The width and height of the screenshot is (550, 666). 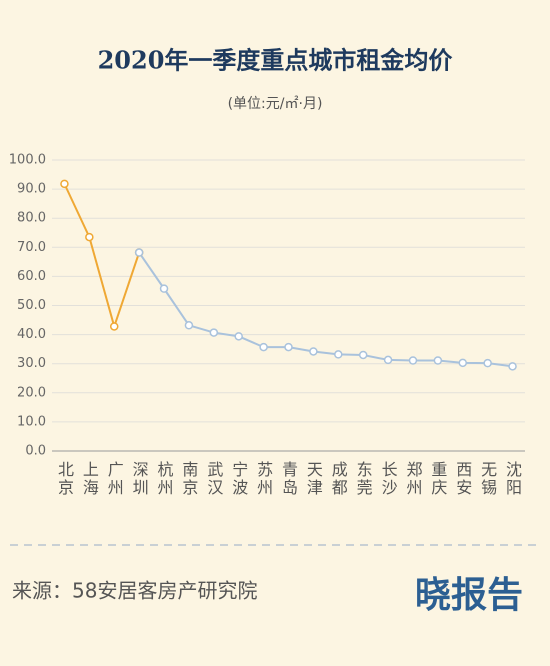 I want to click on y-tick-label: 10.0, so click(x=31, y=421).